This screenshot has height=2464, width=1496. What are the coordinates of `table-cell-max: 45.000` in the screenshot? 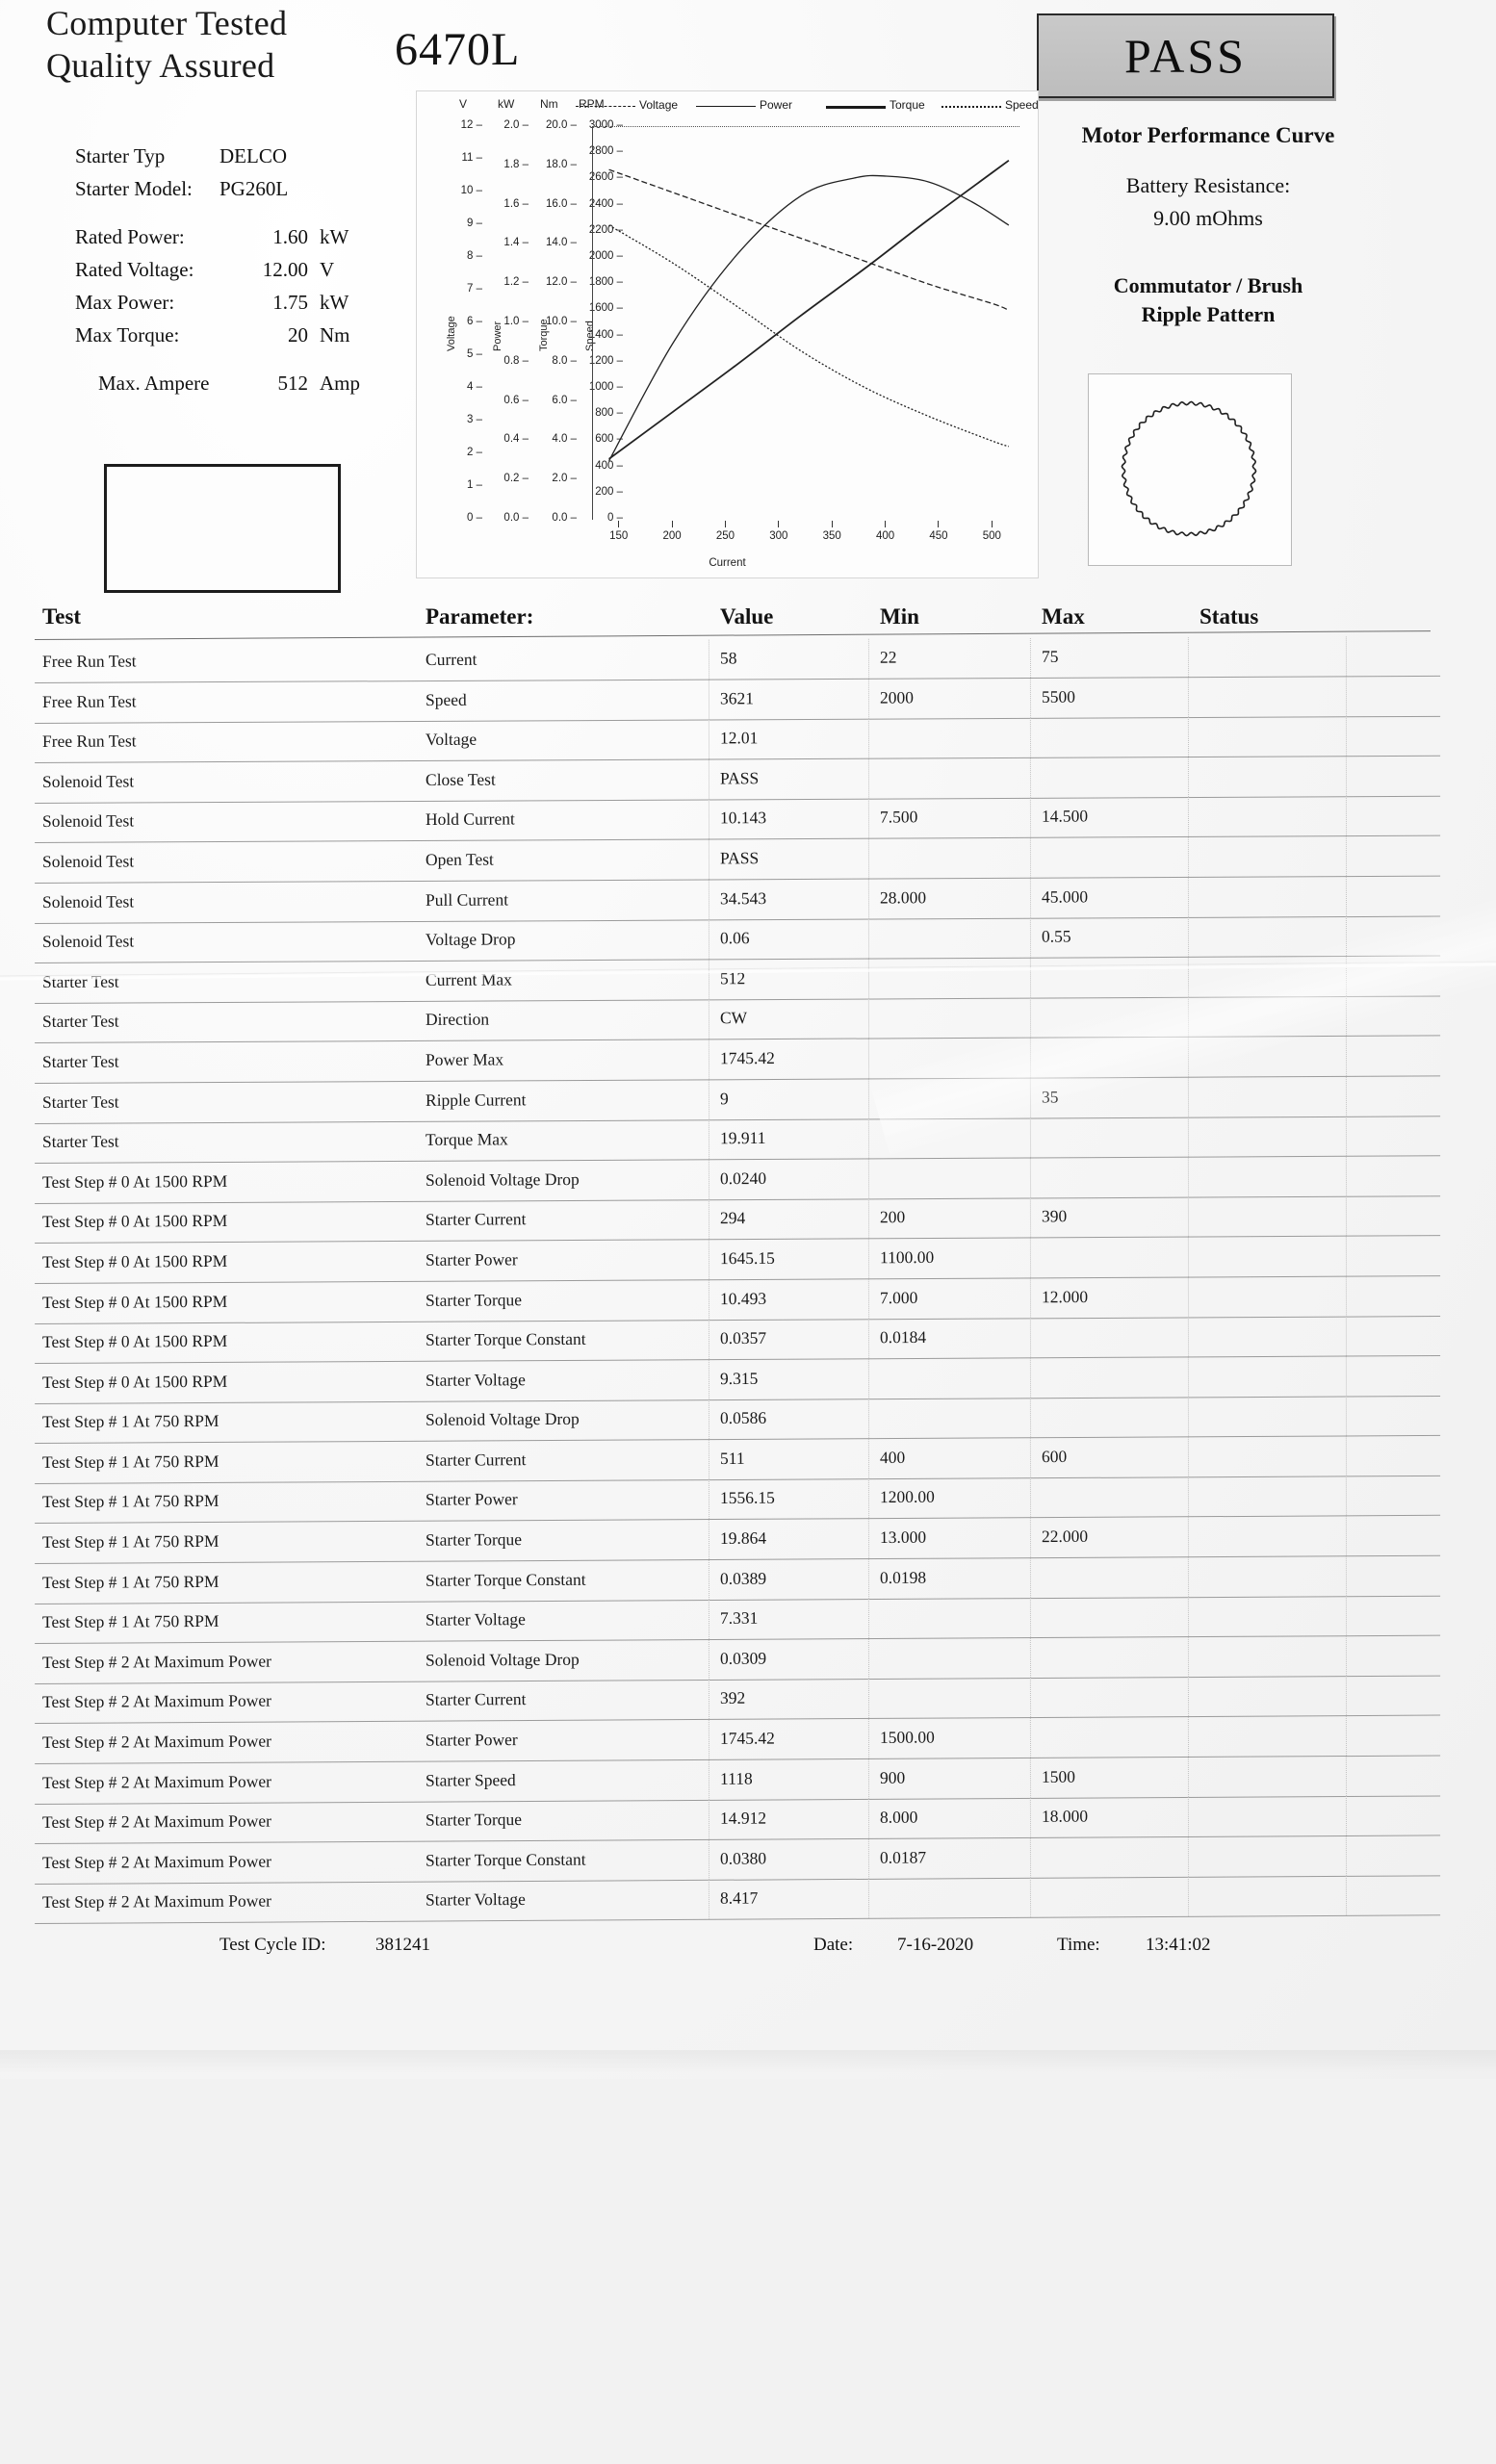 It's located at (1065, 896).